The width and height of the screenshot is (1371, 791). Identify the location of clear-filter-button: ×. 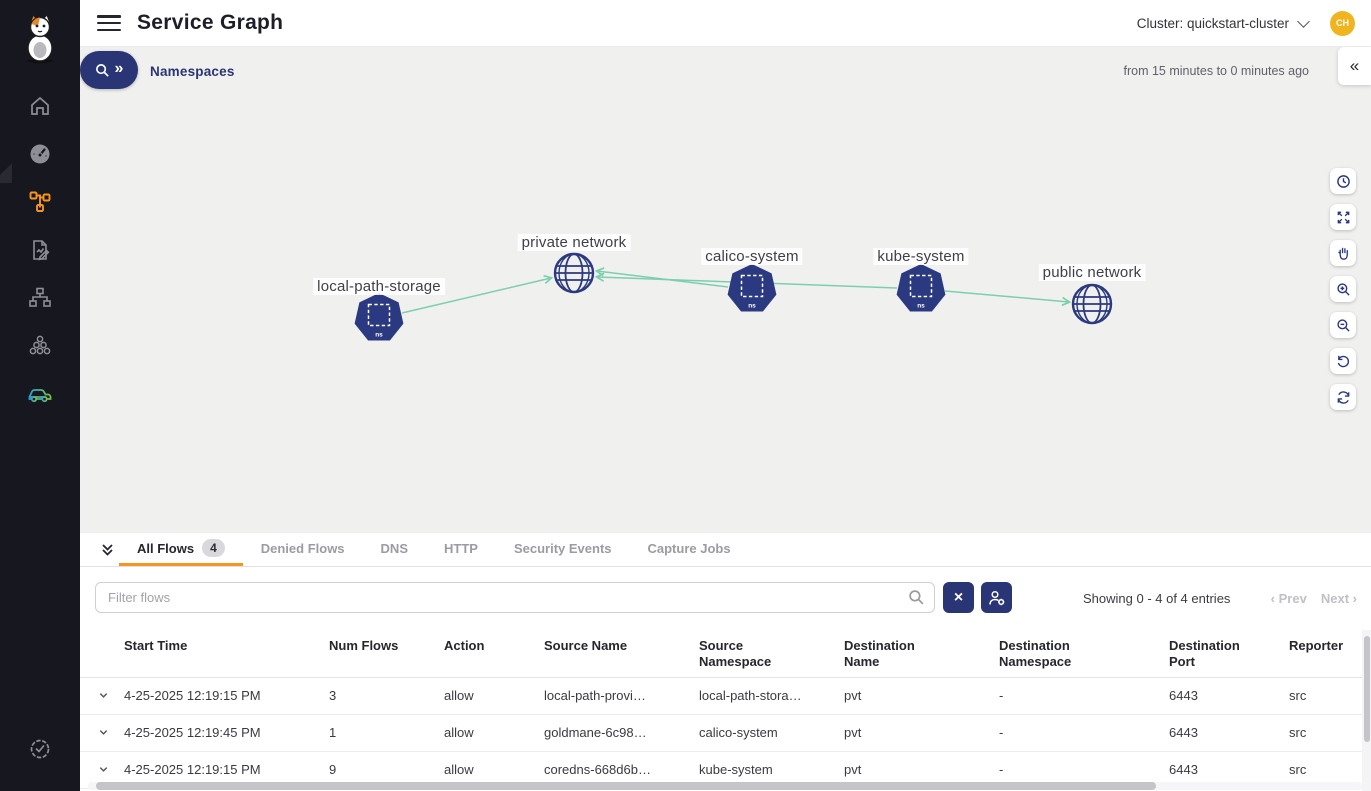
(958, 597).